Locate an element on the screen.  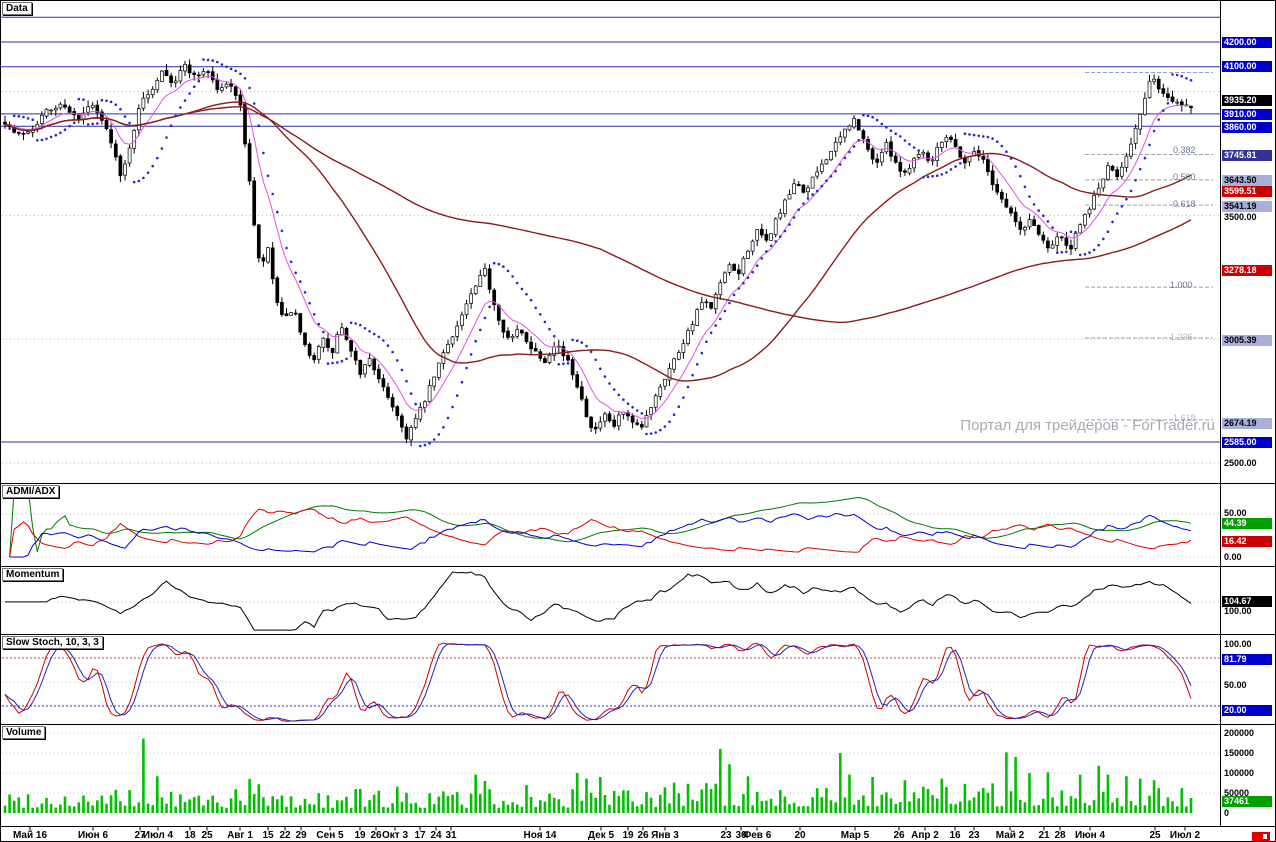
corner-red-marker-icon is located at coordinates (1261, 836).